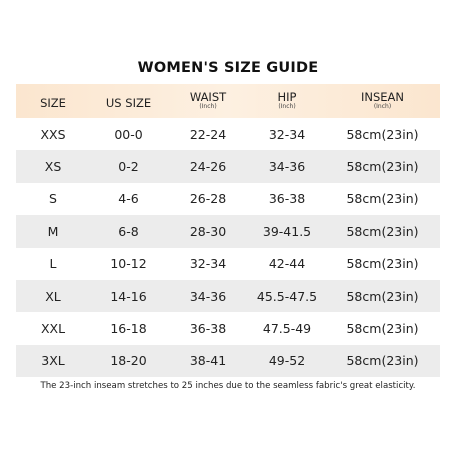  I want to click on cell-size: XXL, so click(53, 329).